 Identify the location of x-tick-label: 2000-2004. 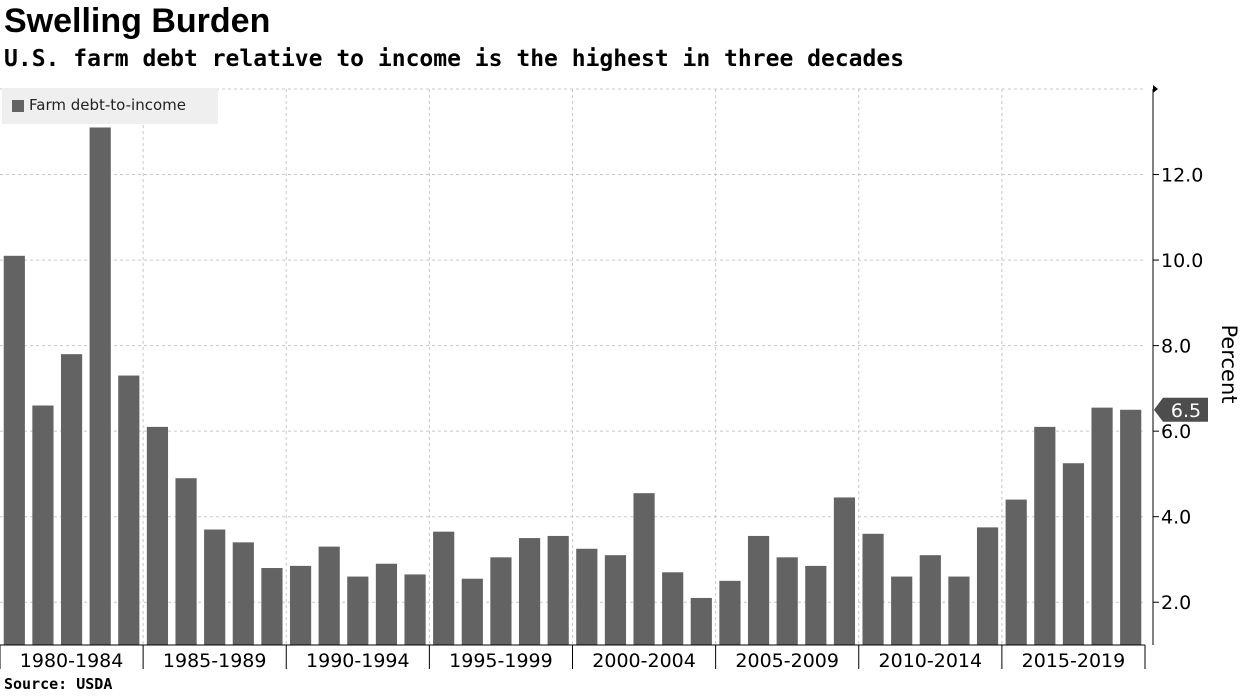
(644, 661).